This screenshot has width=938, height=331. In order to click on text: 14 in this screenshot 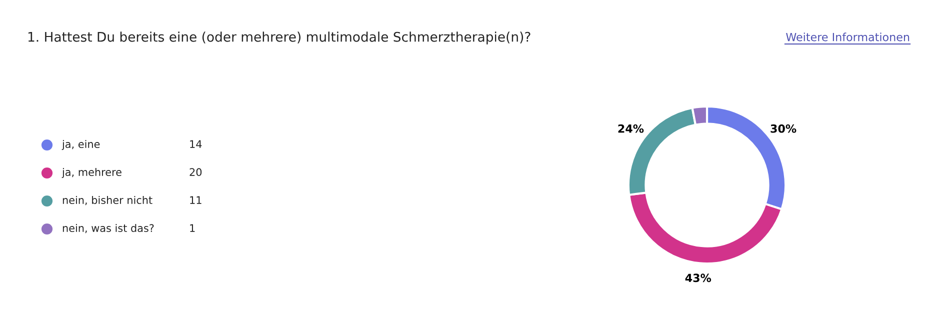, I will do `click(196, 144)`.